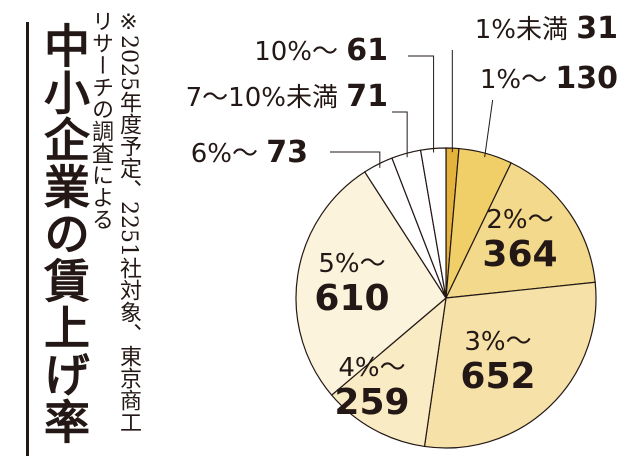  What do you see at coordinates (321, 50) in the screenshot?
I see `slice-label-10-8: 10%～ 61` at bounding box center [321, 50].